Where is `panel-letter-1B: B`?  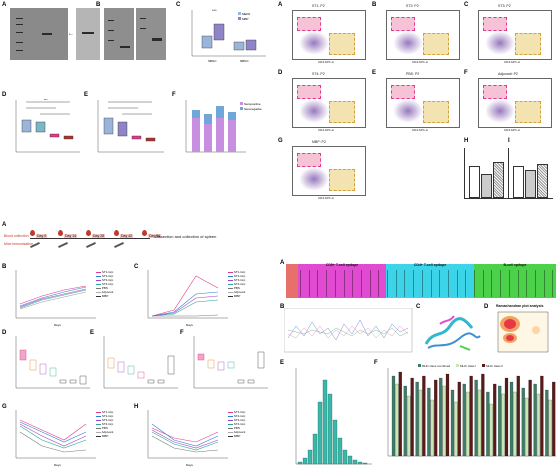 panel-letter-1B: B is located at coordinates (98, 5).